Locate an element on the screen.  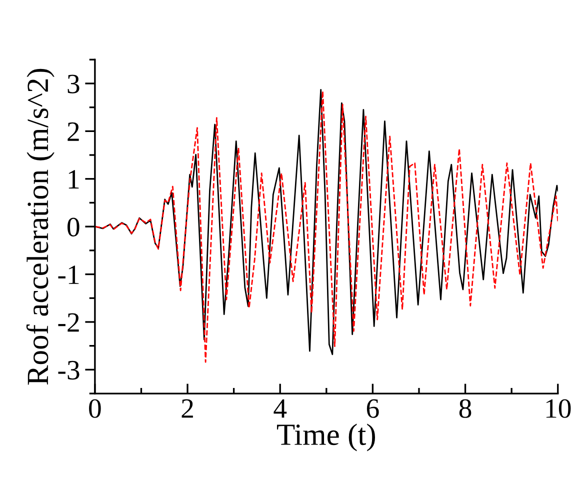
y-tick-label: 2 is located at coordinates (73, 131).